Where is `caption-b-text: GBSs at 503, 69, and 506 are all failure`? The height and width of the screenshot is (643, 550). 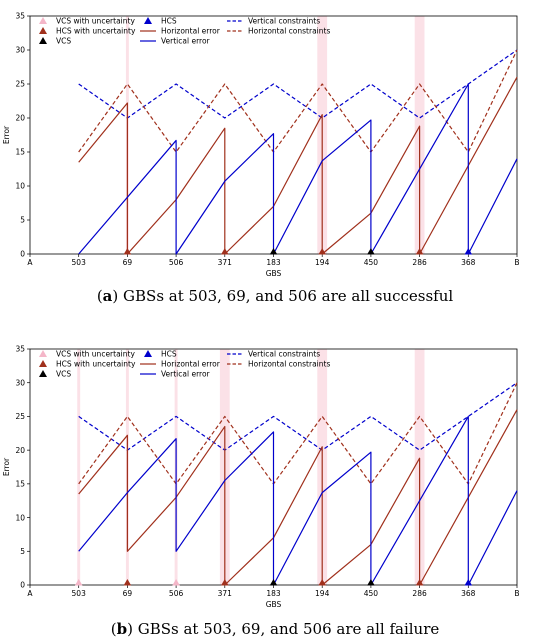
caption-b-text: GBSs at 503, 69, and 506 are all failure is located at coordinates (288, 629).